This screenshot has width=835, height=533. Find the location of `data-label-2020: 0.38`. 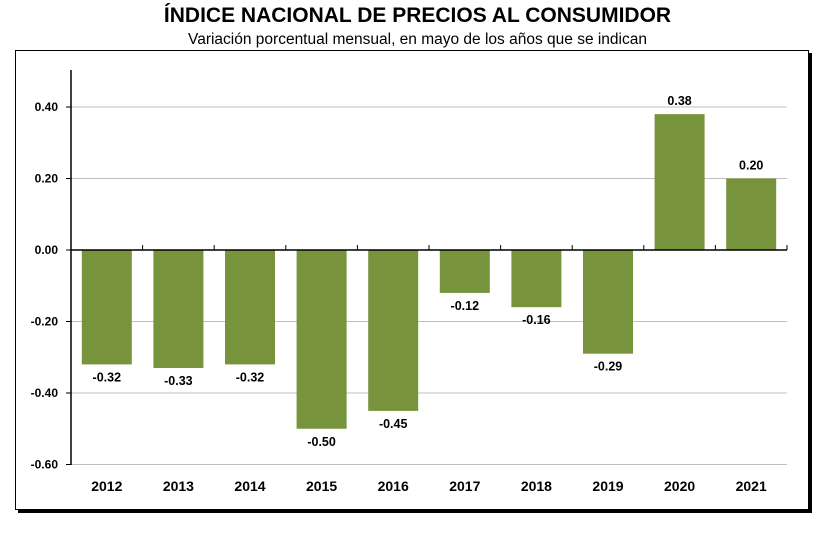

data-label-2020: 0.38 is located at coordinates (679, 101).